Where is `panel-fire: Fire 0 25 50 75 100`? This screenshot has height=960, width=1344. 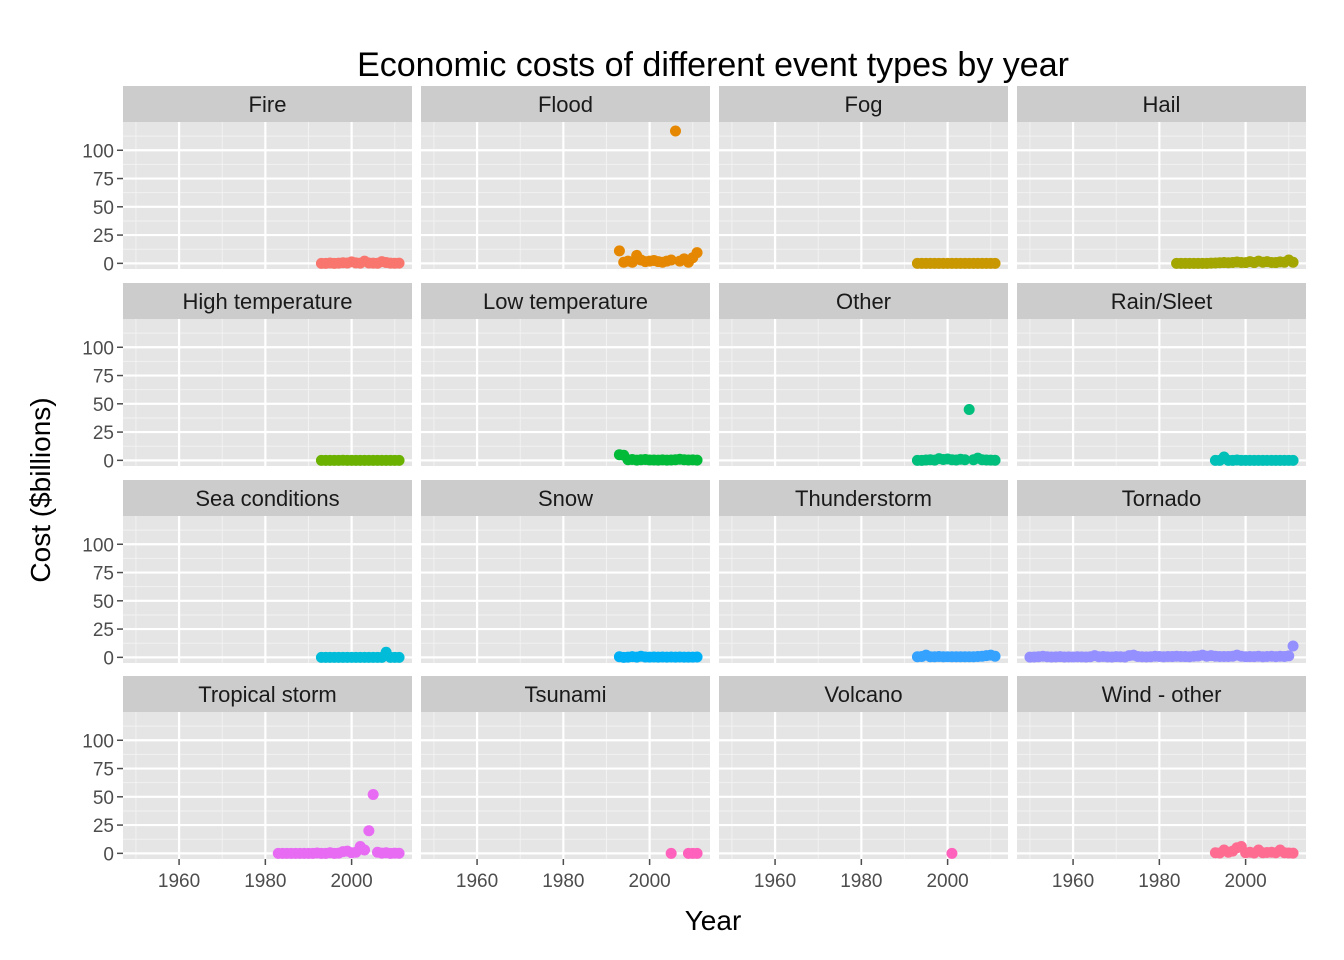
panel-fire: Fire 0 25 50 75 100 is located at coordinates (247, 180).